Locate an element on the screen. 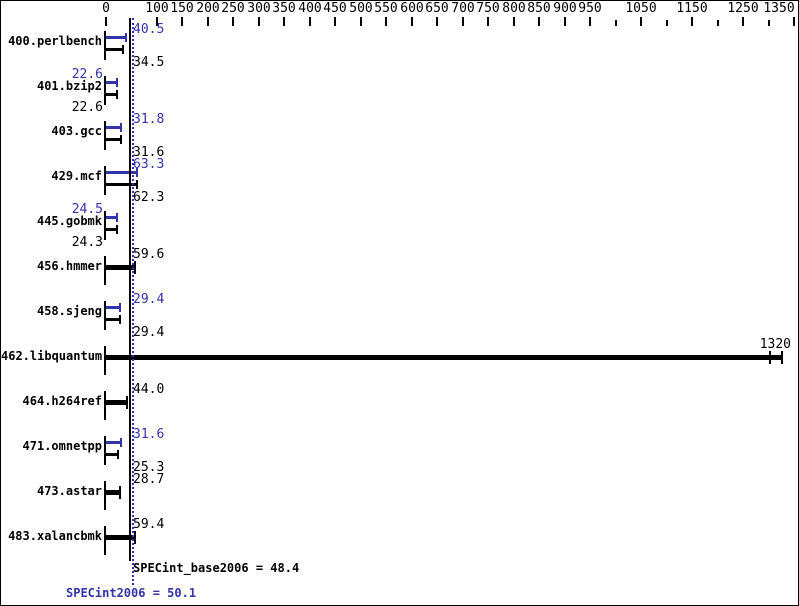  base-mean-line is located at coordinates (130, 289).